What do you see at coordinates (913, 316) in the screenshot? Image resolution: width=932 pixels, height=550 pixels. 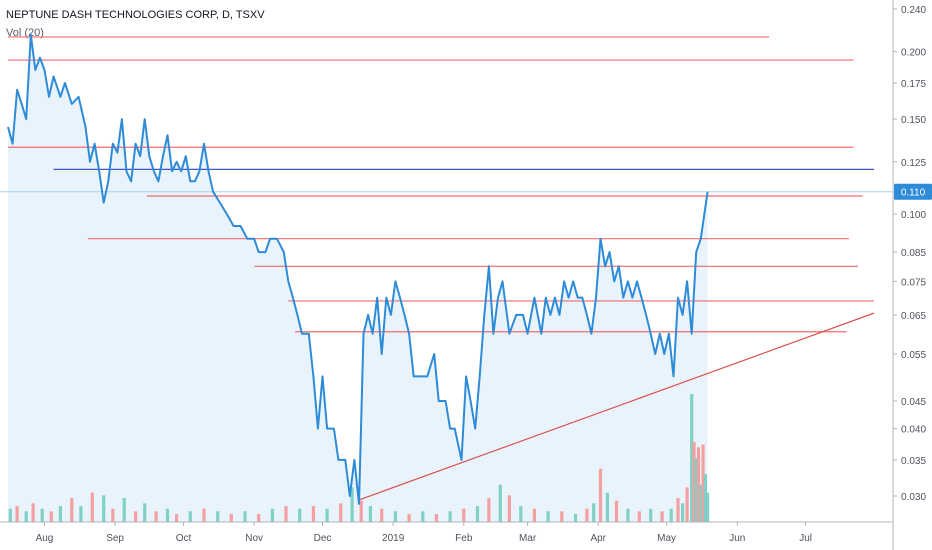 I see `y-tick-label: 0.065` at bounding box center [913, 316].